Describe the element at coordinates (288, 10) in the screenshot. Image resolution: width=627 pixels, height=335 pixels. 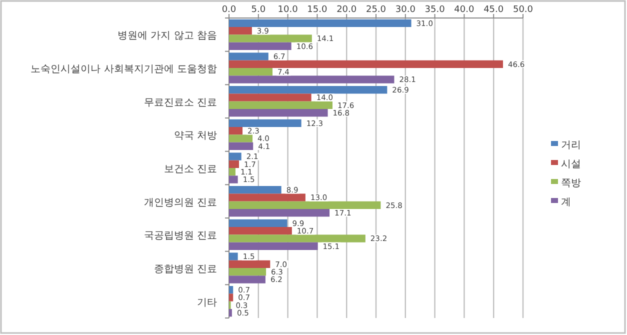
I see `x-tick-label: 10.0` at that location.